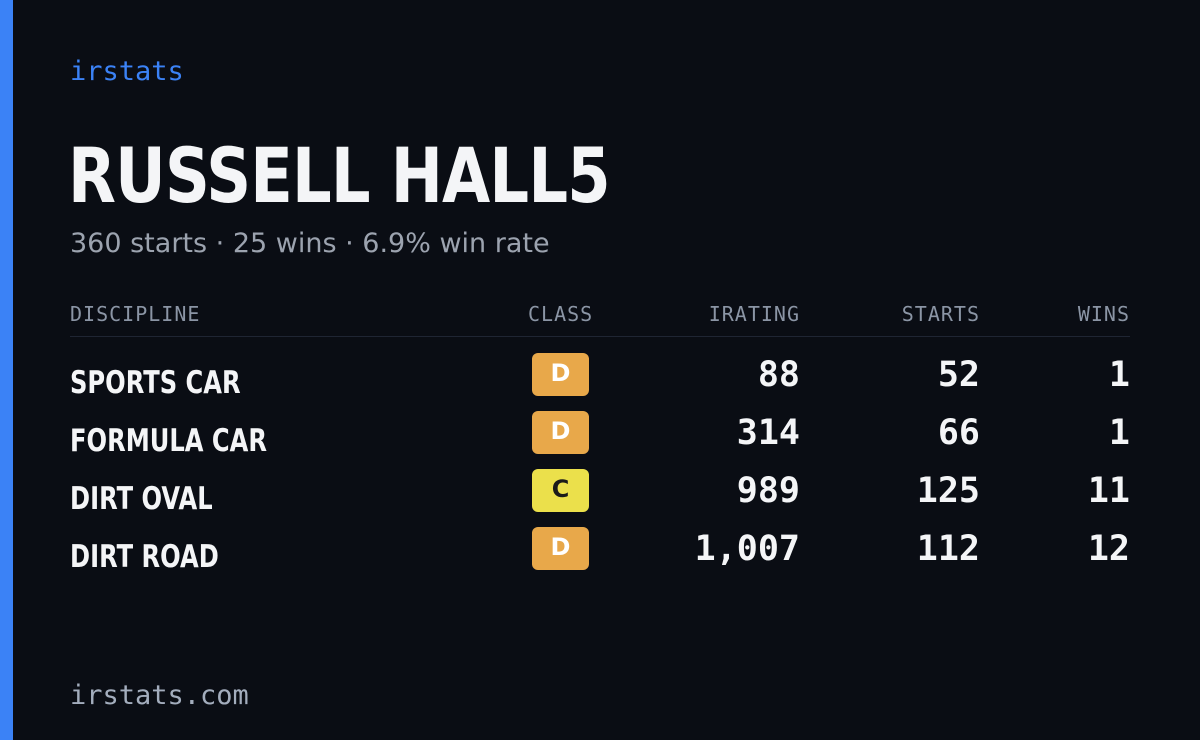 The width and height of the screenshot is (1200, 740). I want to click on discipline-name: DIRT ROAD, so click(144, 557).